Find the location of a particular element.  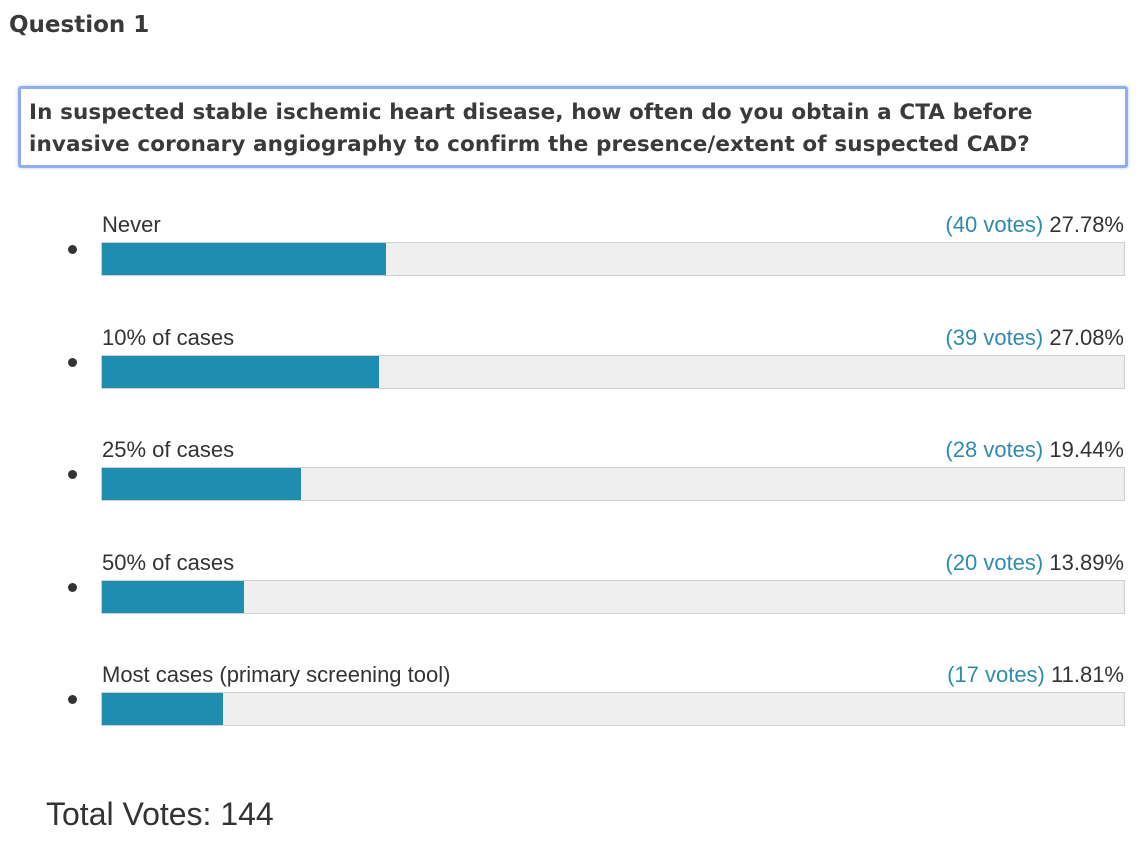

option-label: 50% of cases is located at coordinates (168, 562).